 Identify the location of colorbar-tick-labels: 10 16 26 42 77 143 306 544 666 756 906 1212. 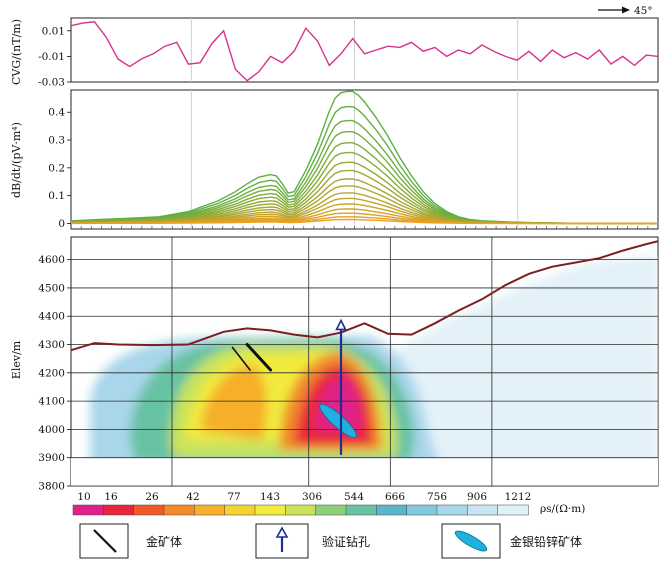
(304, 497).